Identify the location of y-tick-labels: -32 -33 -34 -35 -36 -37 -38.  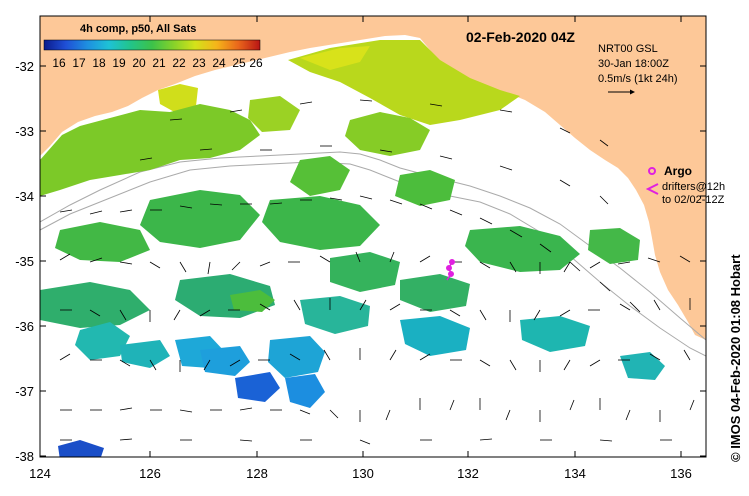
(24, 261).